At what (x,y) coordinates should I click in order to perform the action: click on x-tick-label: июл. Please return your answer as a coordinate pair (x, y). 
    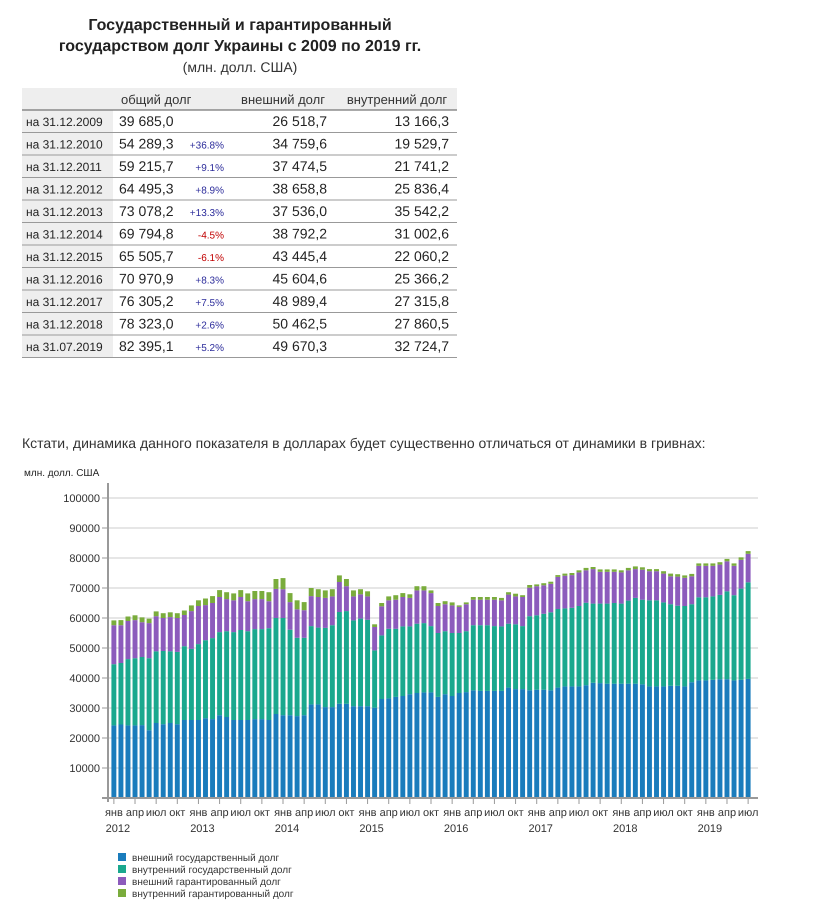
    Looking at the image, I should click on (156, 813).